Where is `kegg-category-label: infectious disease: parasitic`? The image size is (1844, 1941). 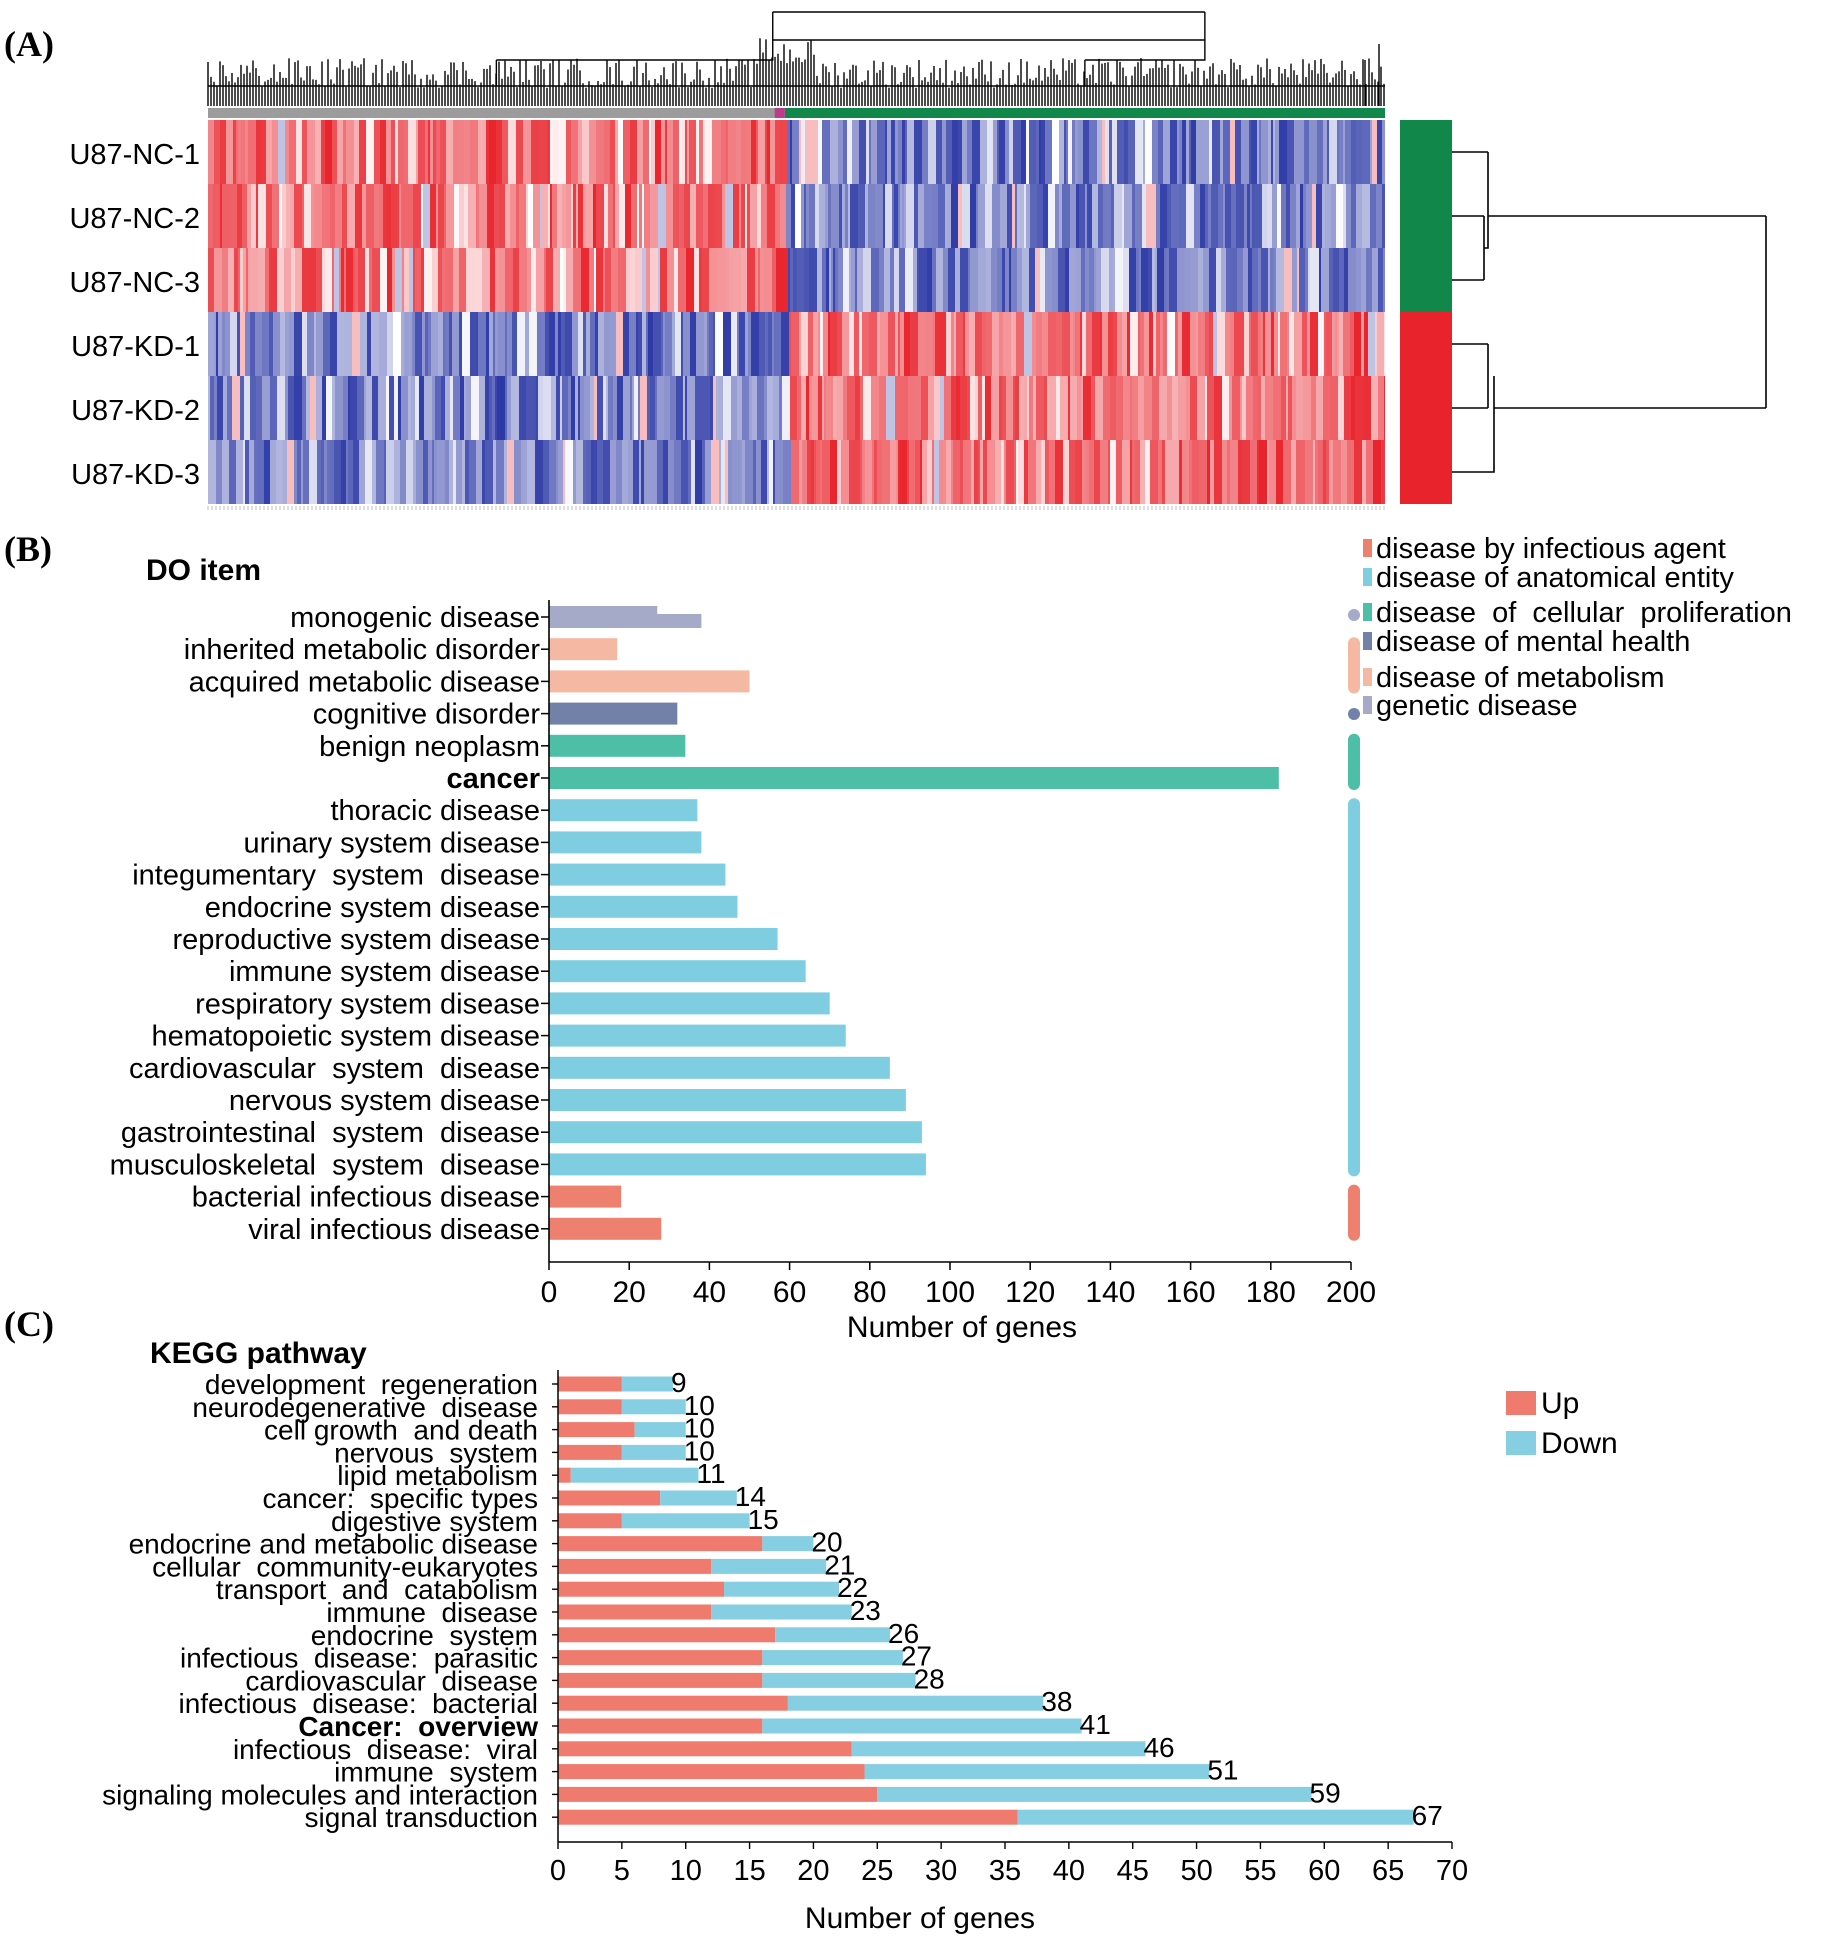 kegg-category-label: infectious disease: parasitic is located at coordinates (359, 1658).